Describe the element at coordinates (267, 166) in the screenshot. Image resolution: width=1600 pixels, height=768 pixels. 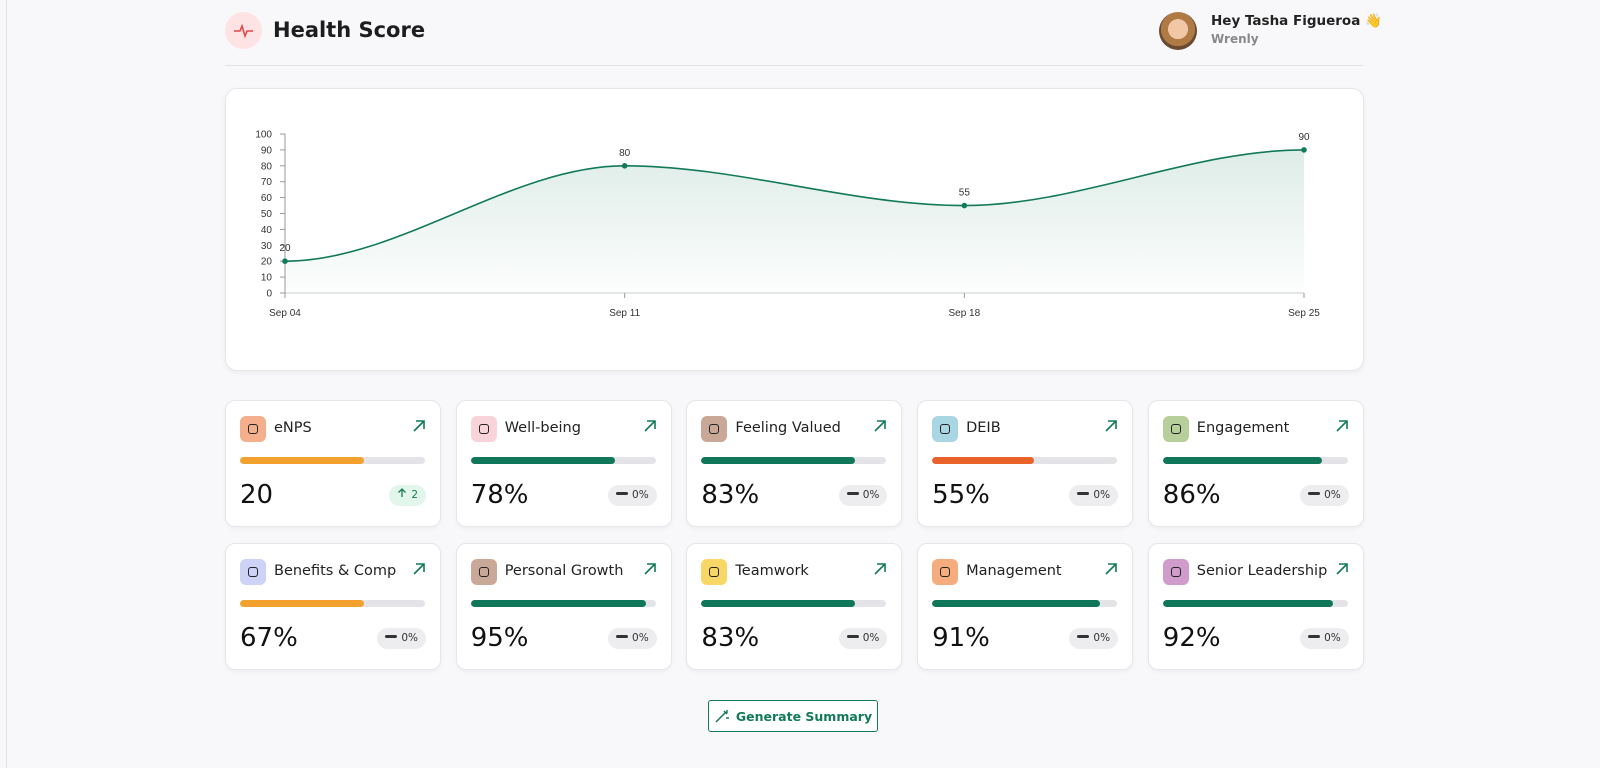
I see `y-tick-label: 80` at that location.